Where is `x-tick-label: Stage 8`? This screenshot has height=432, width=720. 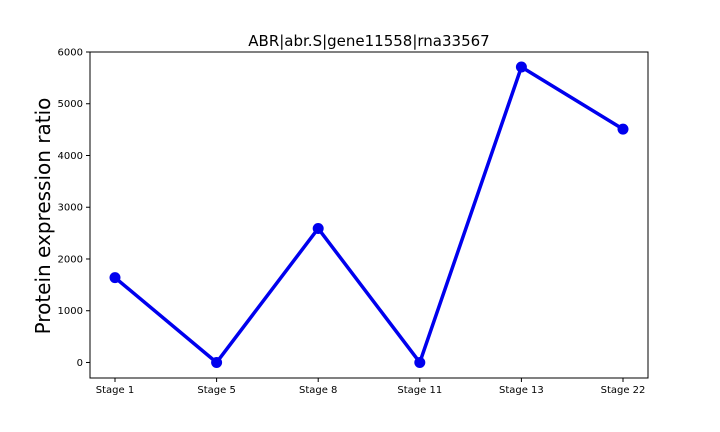
x-tick-label: Stage 8 is located at coordinates (318, 390).